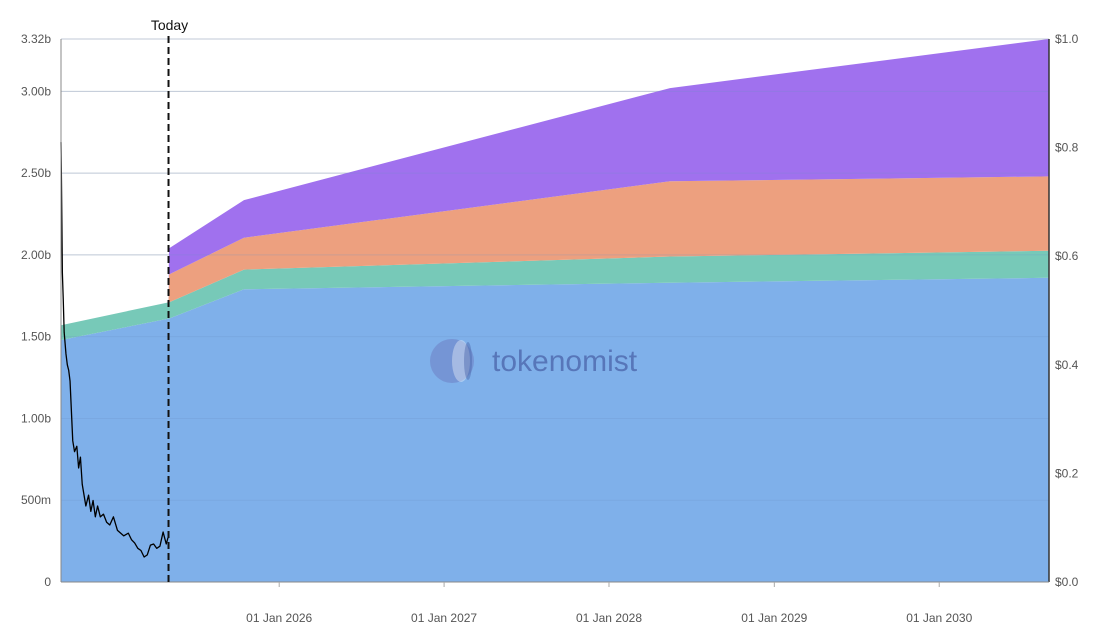  I want to click on x-tick-label: 01 Jan 2026, so click(279, 618).